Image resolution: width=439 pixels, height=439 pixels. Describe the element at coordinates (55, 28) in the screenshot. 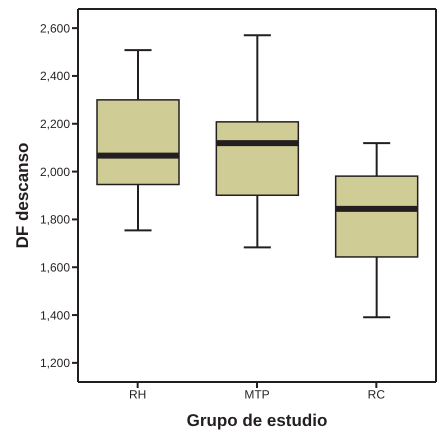

I see `y-tick-label: 2,600` at that location.